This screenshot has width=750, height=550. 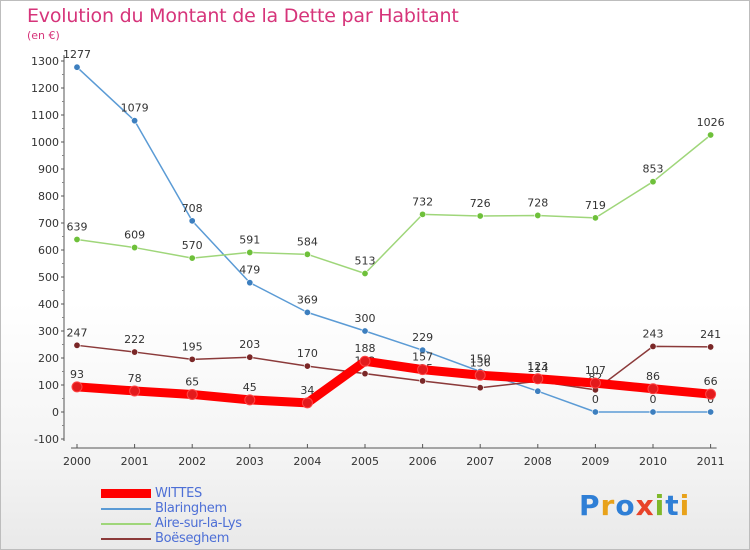 I want to click on data-label-boeseghem: 243, so click(x=653, y=333).